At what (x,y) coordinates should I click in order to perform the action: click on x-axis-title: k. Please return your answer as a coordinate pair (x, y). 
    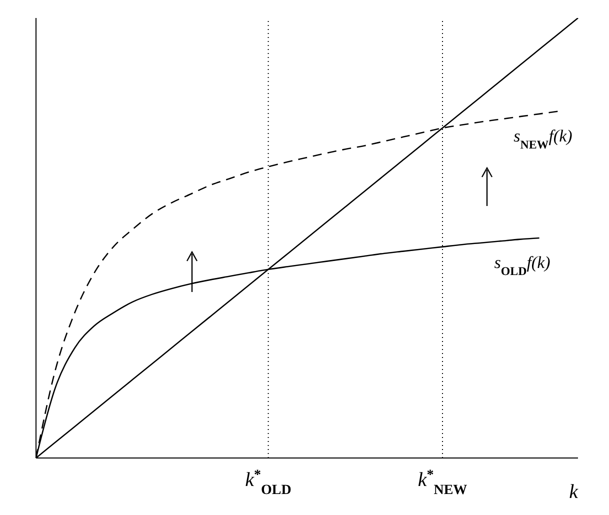
    Looking at the image, I should click on (574, 492).